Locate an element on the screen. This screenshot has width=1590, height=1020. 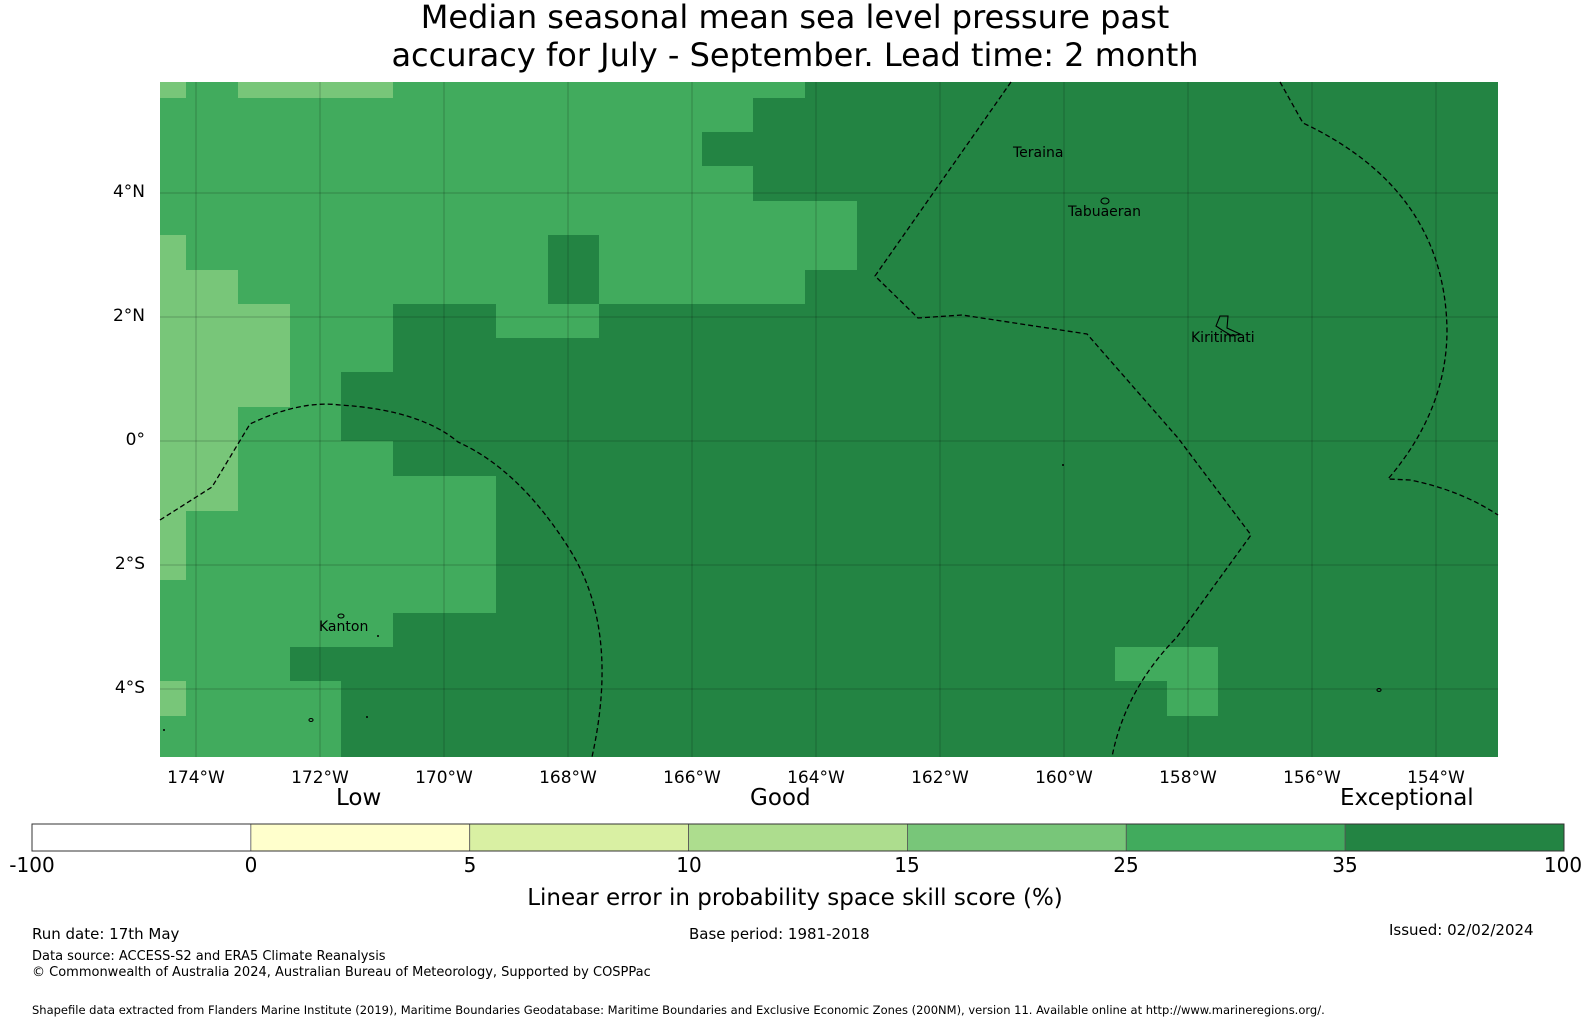
colorbar-tick: 25 is located at coordinates (1126, 865).